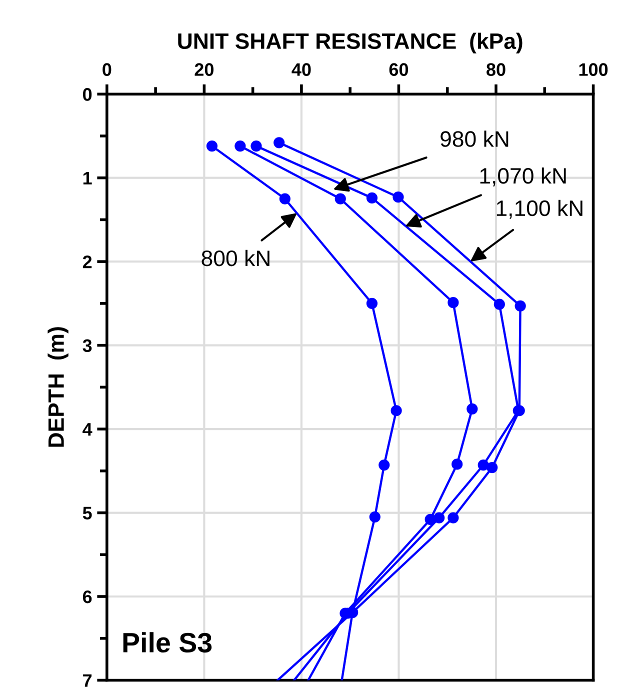 The image size is (618, 692). What do you see at coordinates (398, 69) in the screenshot?
I see `x-tick-label: 60` at bounding box center [398, 69].